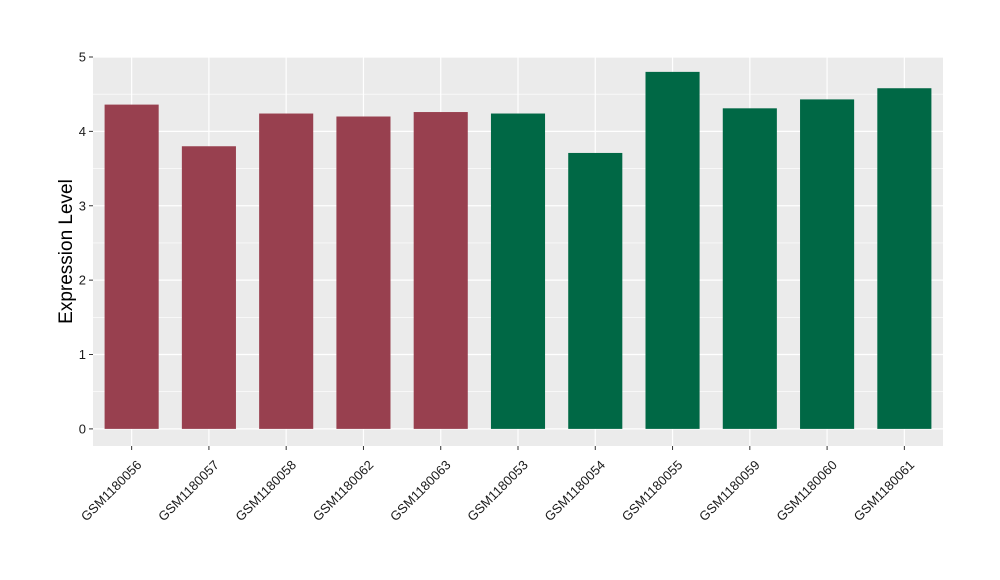  I want to click on y-axis-title: Expression Level, so click(66, 251).